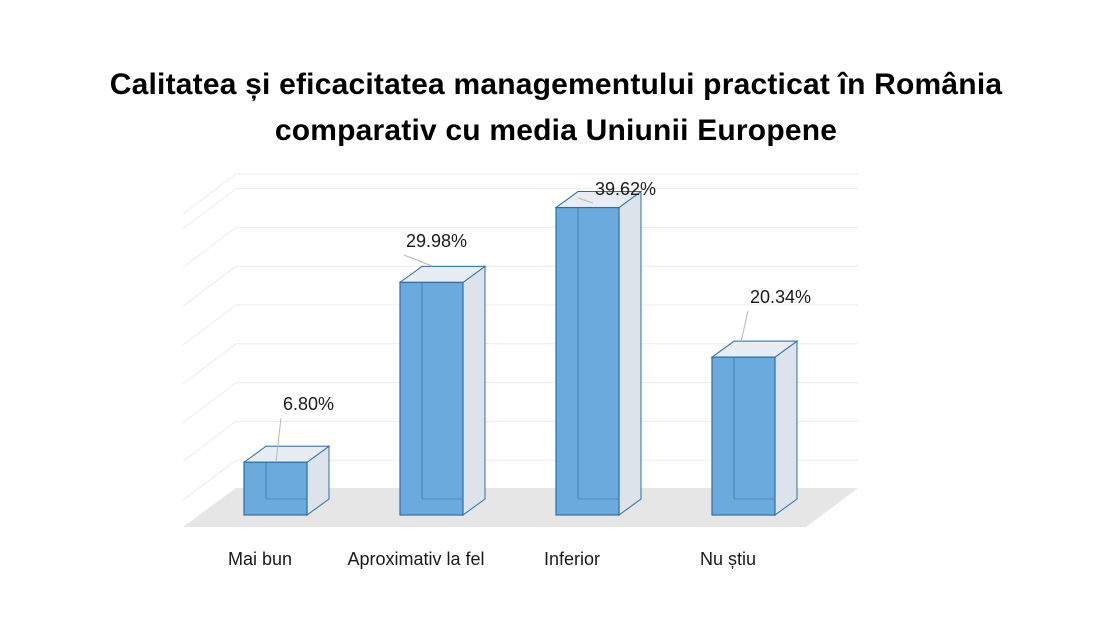  Describe the element at coordinates (625, 189) in the screenshot. I see `data-label: 39.62%` at that location.